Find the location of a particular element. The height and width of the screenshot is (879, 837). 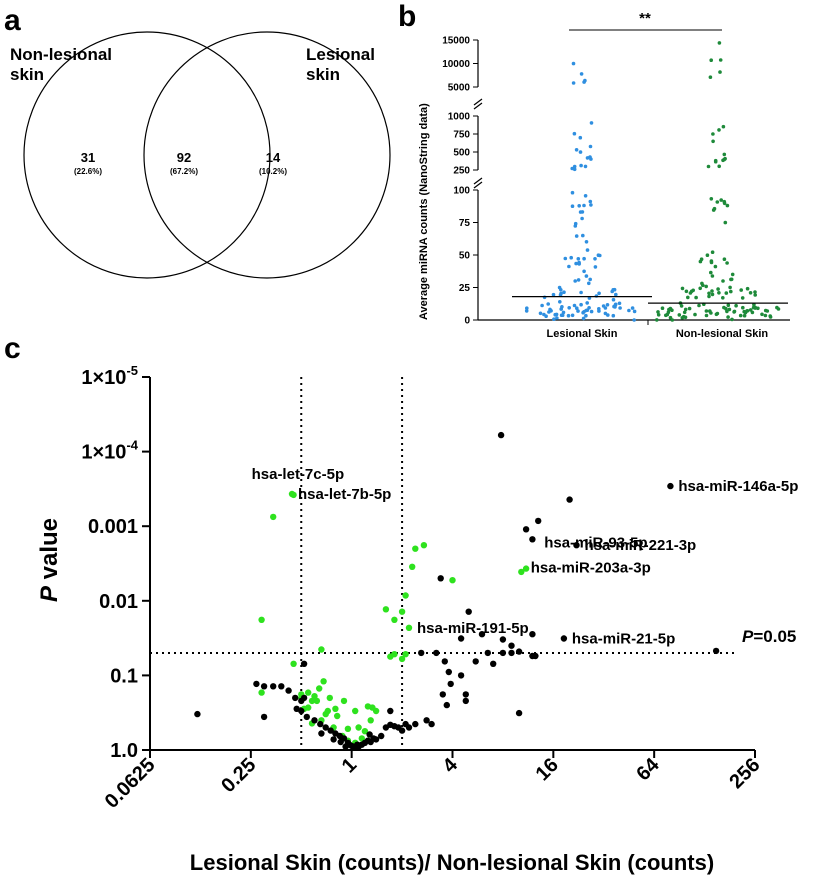

c-x-tick-label: 1 is located at coordinates (349, 765).